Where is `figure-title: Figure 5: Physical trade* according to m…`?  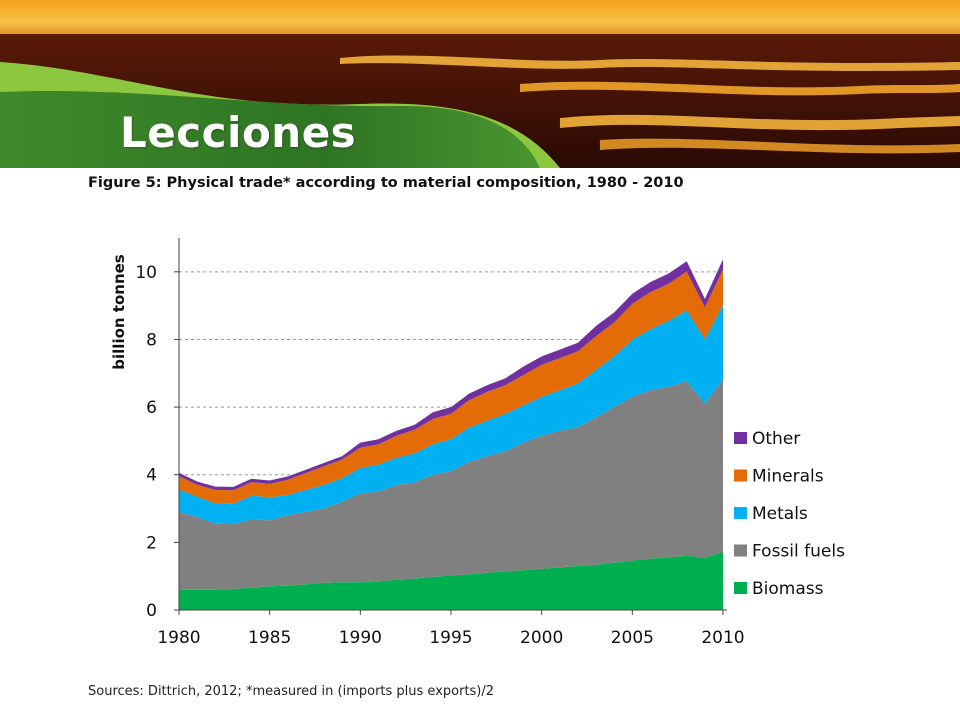 figure-title: Figure 5: Physical trade* according to m… is located at coordinates (386, 183).